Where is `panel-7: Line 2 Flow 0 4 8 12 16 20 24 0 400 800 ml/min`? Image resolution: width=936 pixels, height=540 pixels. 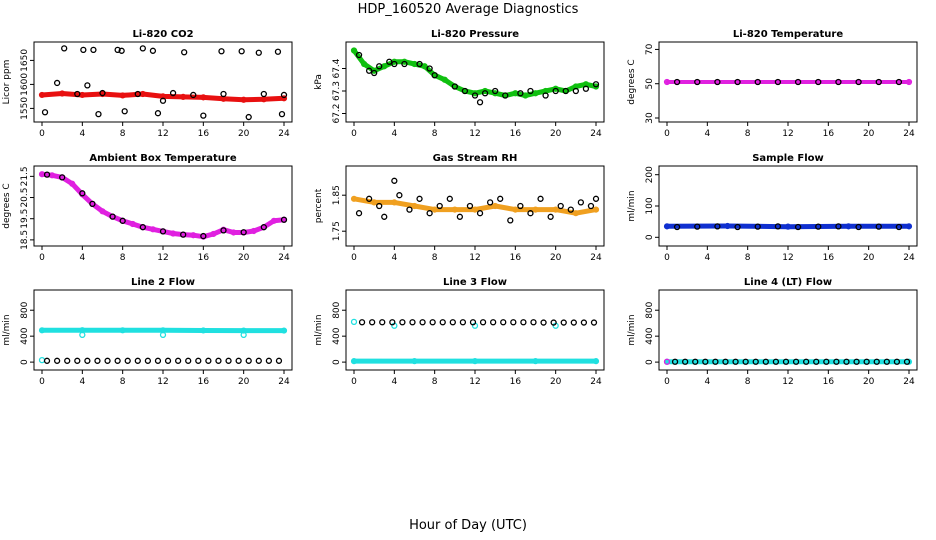
panel-7: Line 2 Flow 0 4 8 12 16 20 24 0 400 800 ml/min is located at coordinates (147, 332).